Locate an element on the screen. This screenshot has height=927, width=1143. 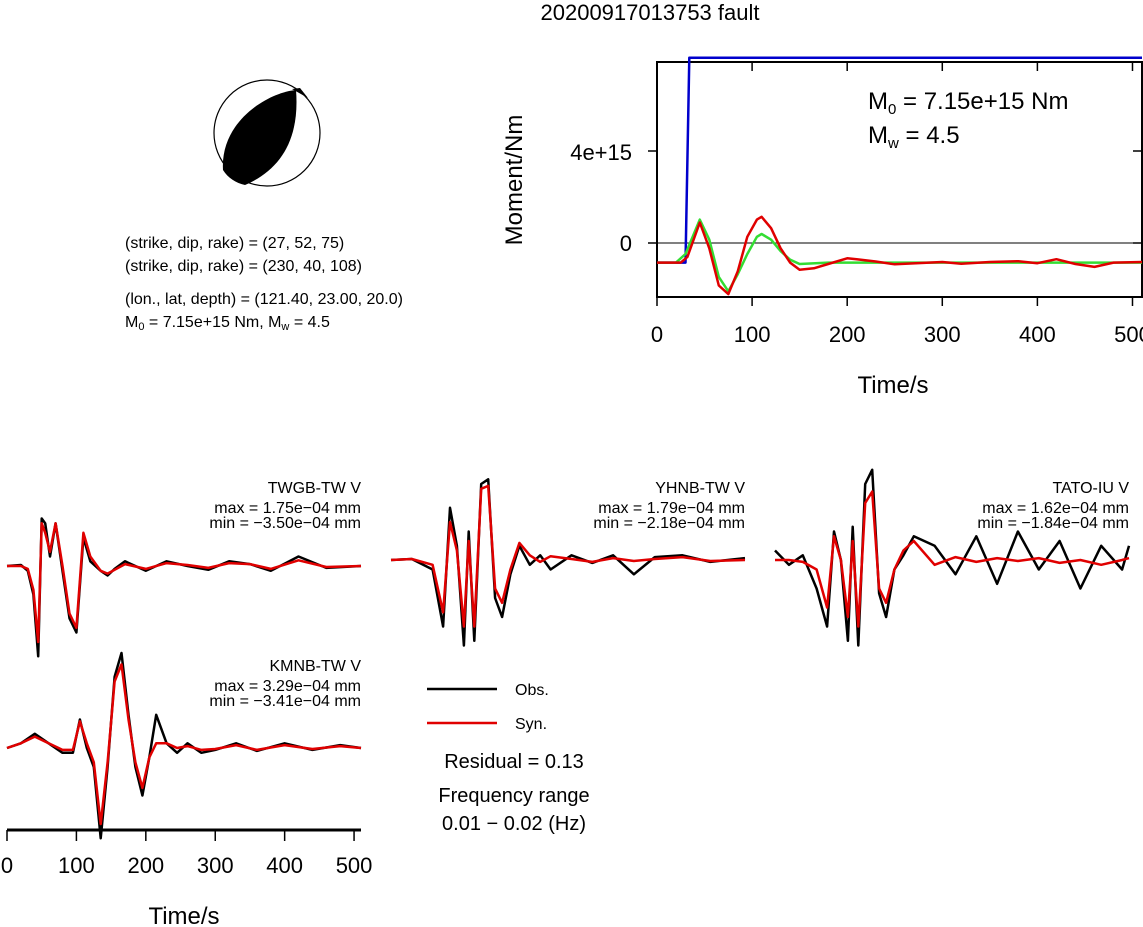
station-min-label: min = −2.18e−04 mm is located at coordinates (669, 523).